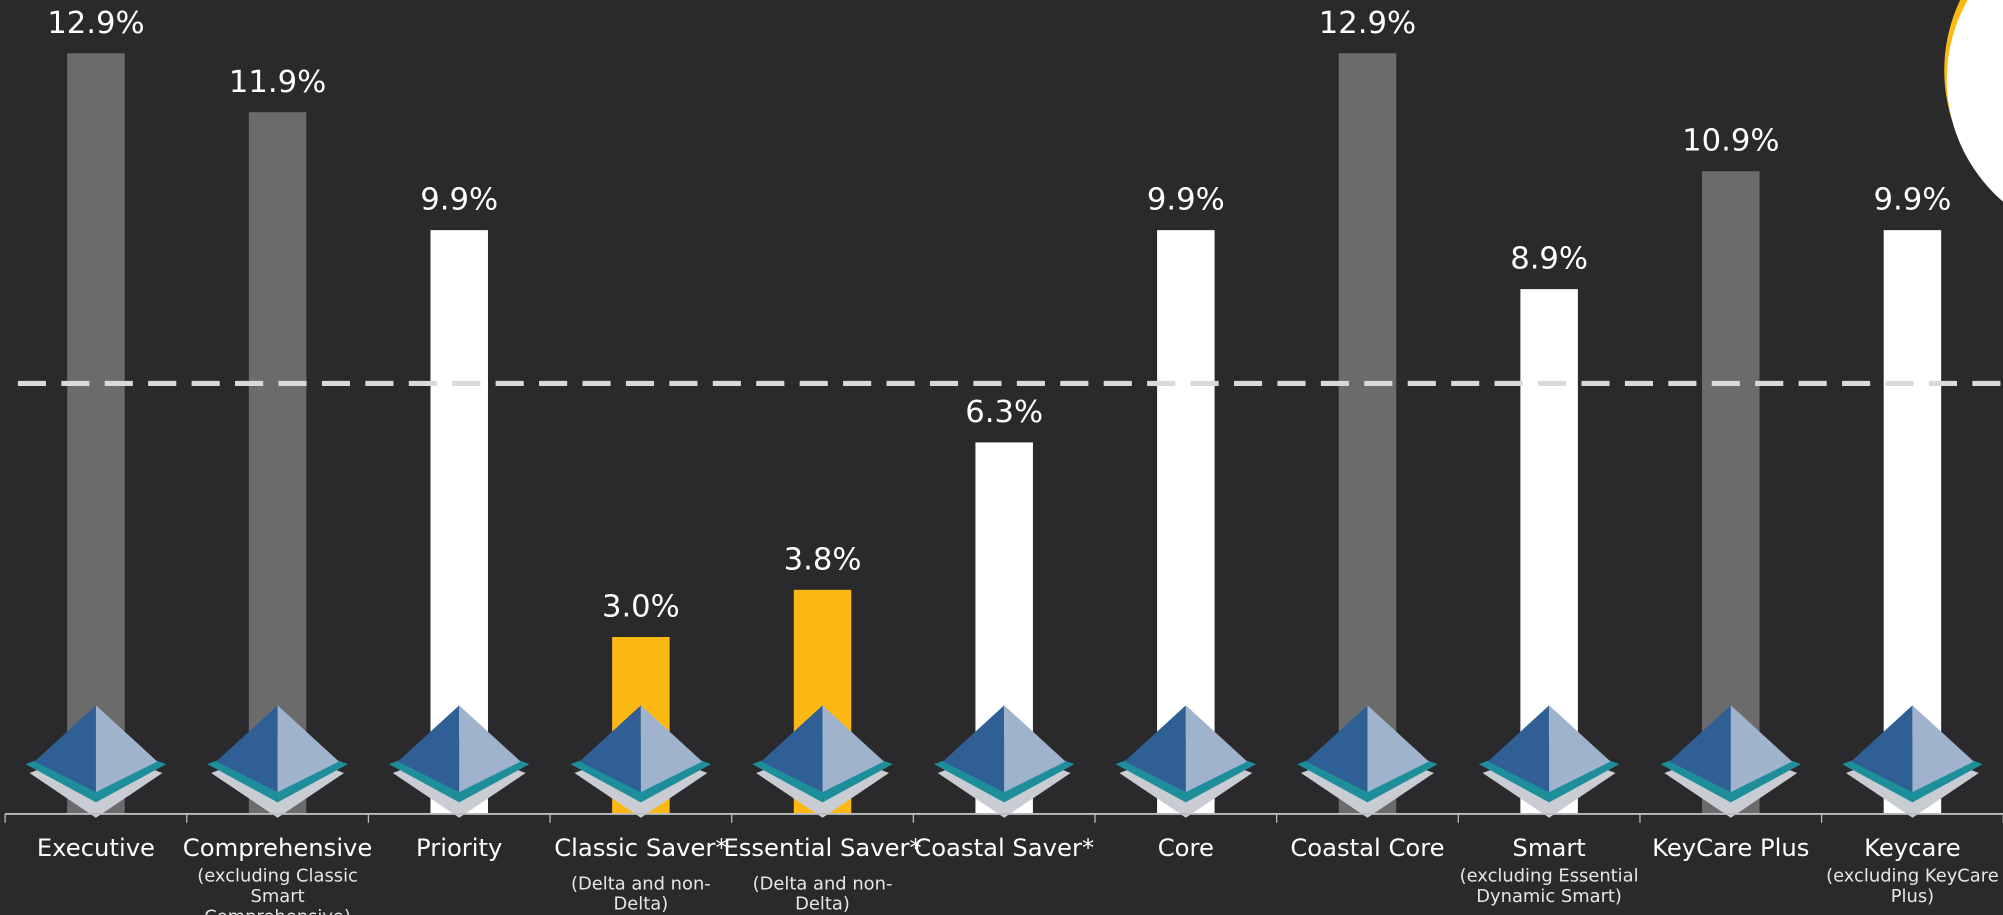  Describe the element at coordinates (1549, 259) in the screenshot. I see `value-label: 8.9%` at that location.